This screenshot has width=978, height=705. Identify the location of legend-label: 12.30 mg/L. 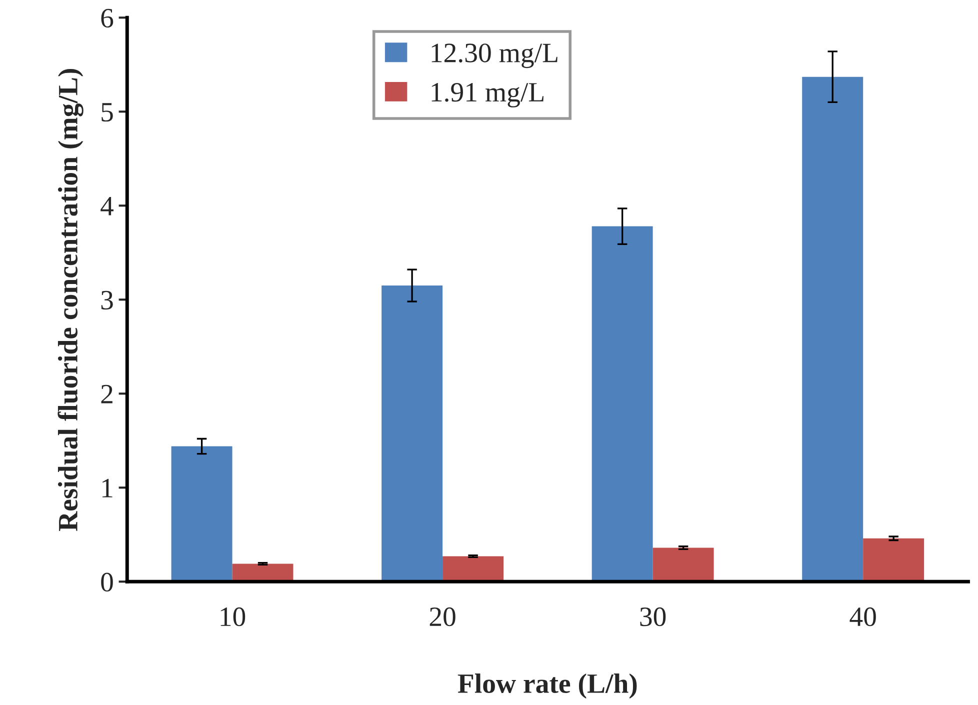
(495, 56).